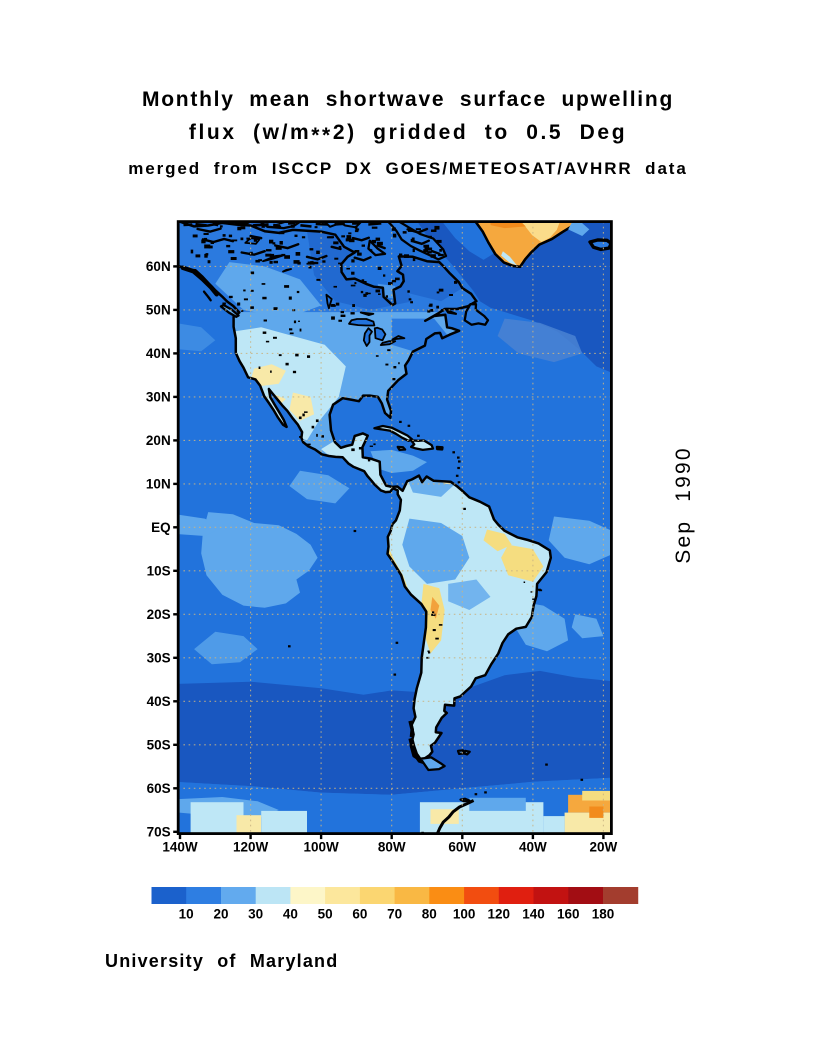  Describe the element at coordinates (604, 847) in the screenshot. I see `svg-text: 20W` at that location.